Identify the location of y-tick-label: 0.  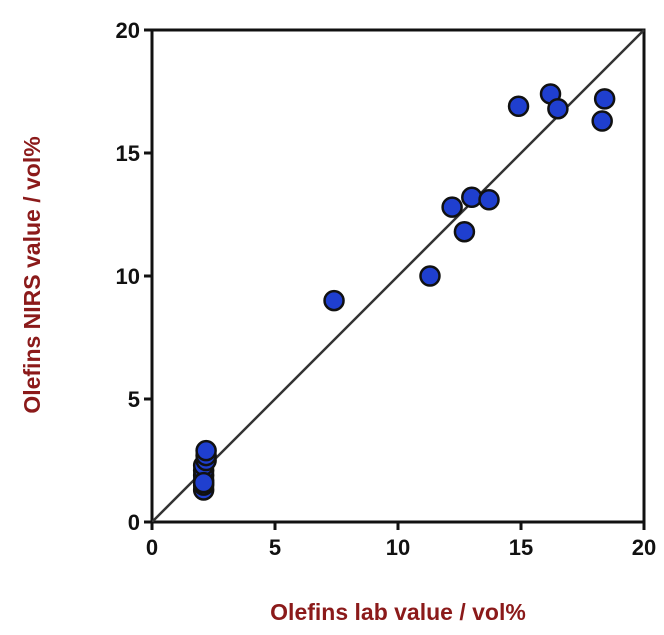
(134, 522).